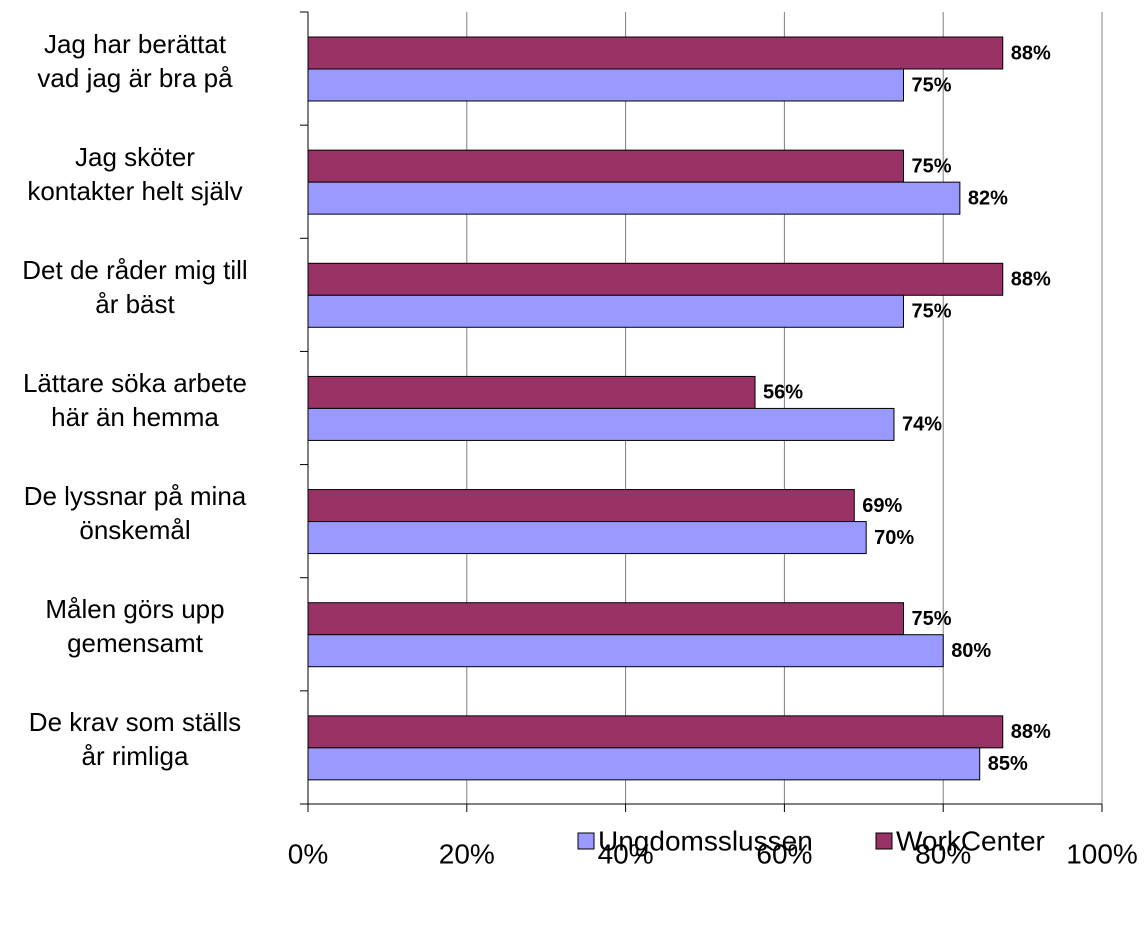 This screenshot has width=1147, height=940. Describe the element at coordinates (784, 853) in the screenshot. I see `x-tick-label: 60%` at that location.